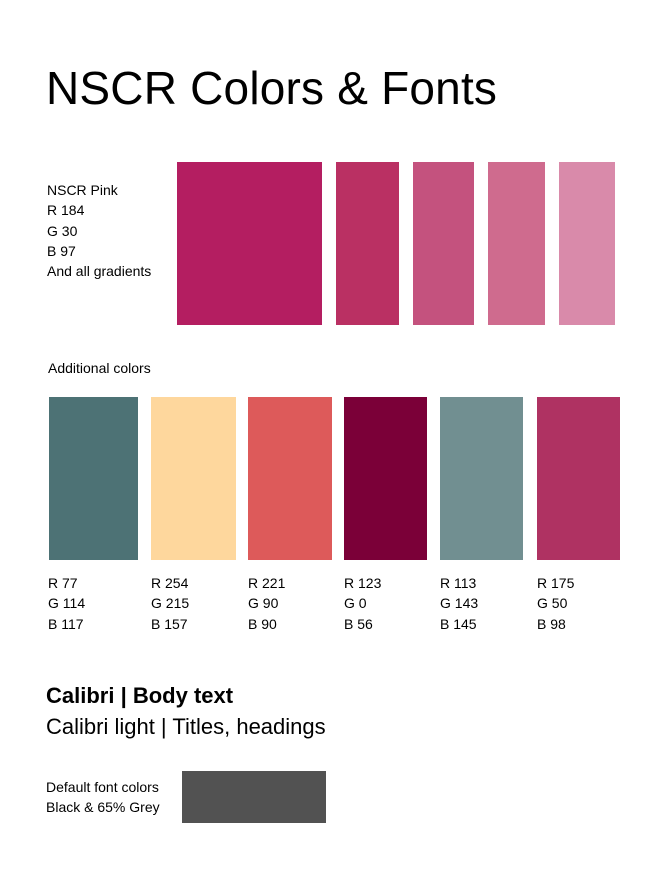 The image size is (662, 869). I want to click on additional-color-values-4: R 123 G 0 B 56, so click(362, 603).